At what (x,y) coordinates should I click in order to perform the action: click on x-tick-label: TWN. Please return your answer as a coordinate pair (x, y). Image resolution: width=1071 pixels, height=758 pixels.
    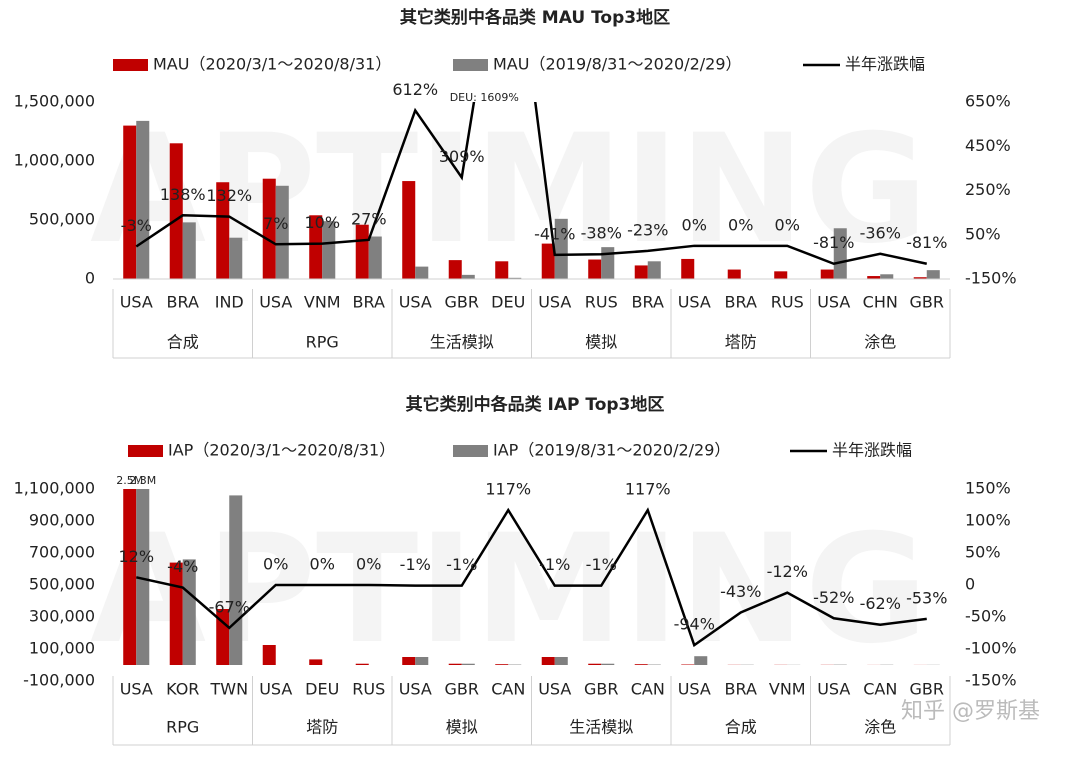
    Looking at the image, I should click on (228, 689).